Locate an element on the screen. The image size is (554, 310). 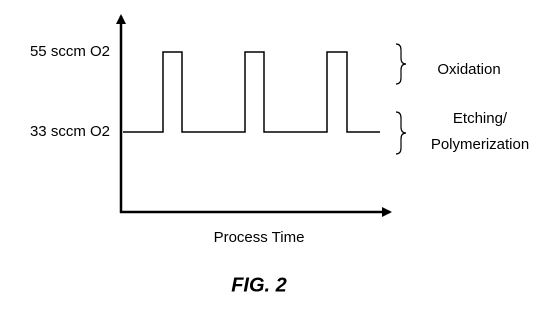
low-level-label: 33 sccm O2 is located at coordinates (70, 131).